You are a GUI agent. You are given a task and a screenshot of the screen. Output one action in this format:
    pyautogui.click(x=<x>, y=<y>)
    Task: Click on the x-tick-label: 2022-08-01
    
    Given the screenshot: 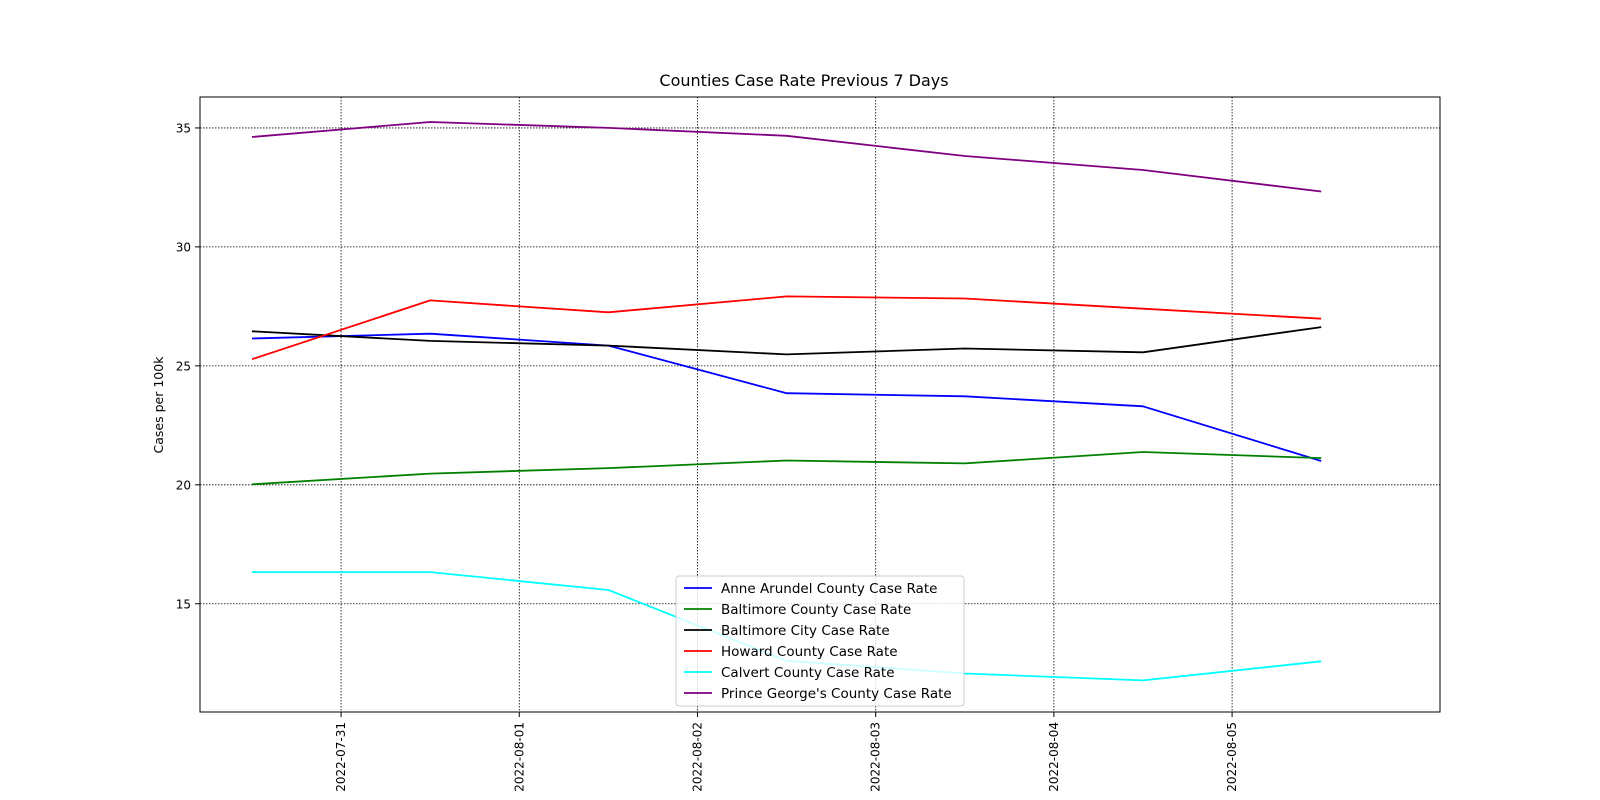 What is the action you would take?
    pyautogui.click(x=519, y=757)
    